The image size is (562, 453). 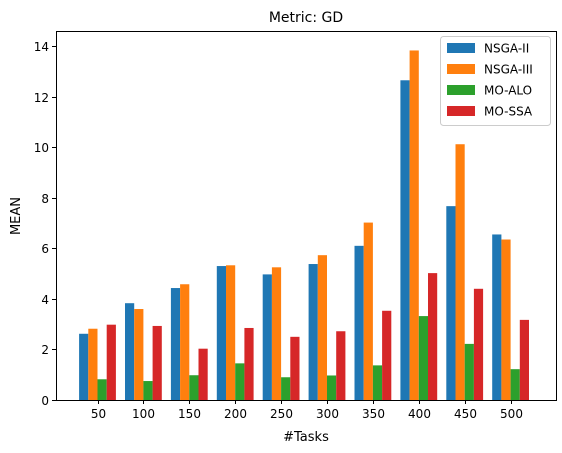 What do you see at coordinates (41, 98) in the screenshot?
I see `y-tick-label: 12` at bounding box center [41, 98].